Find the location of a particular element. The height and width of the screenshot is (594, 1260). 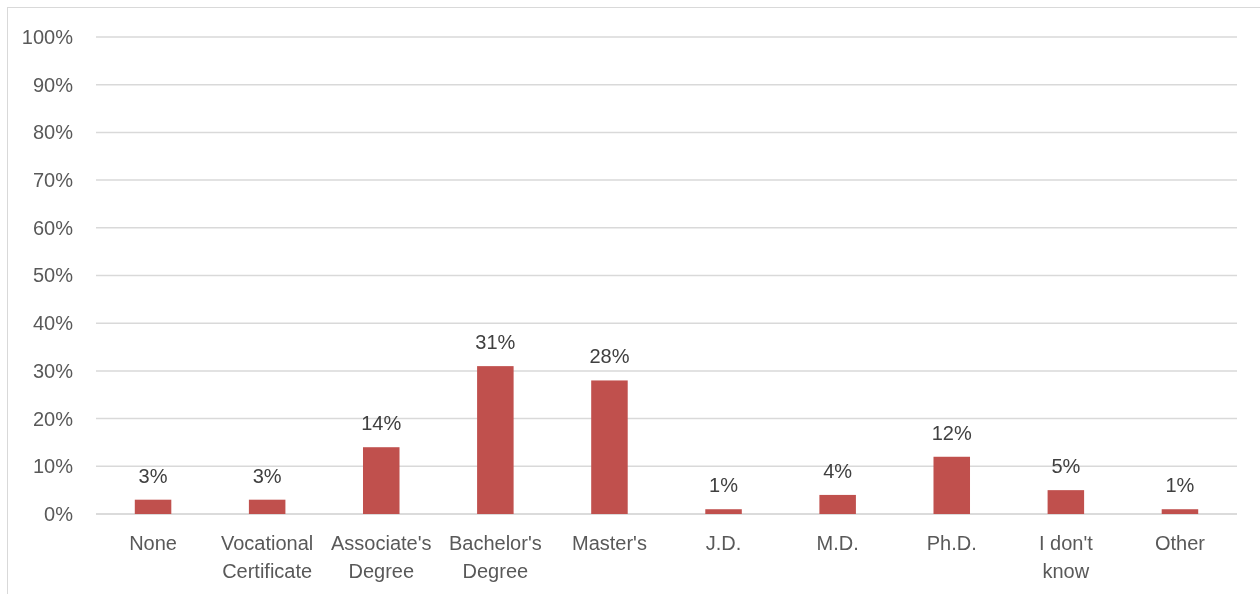

y-tick-label: 20% is located at coordinates (53, 418).